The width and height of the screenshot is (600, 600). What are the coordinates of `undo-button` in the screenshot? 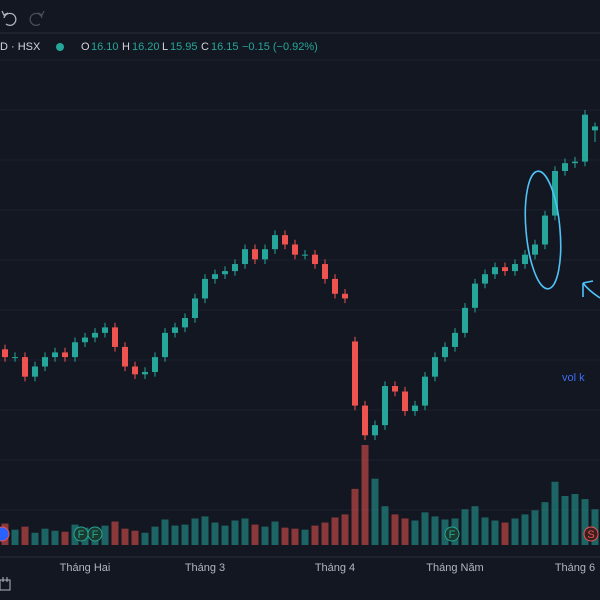 It's located at (9, 18).